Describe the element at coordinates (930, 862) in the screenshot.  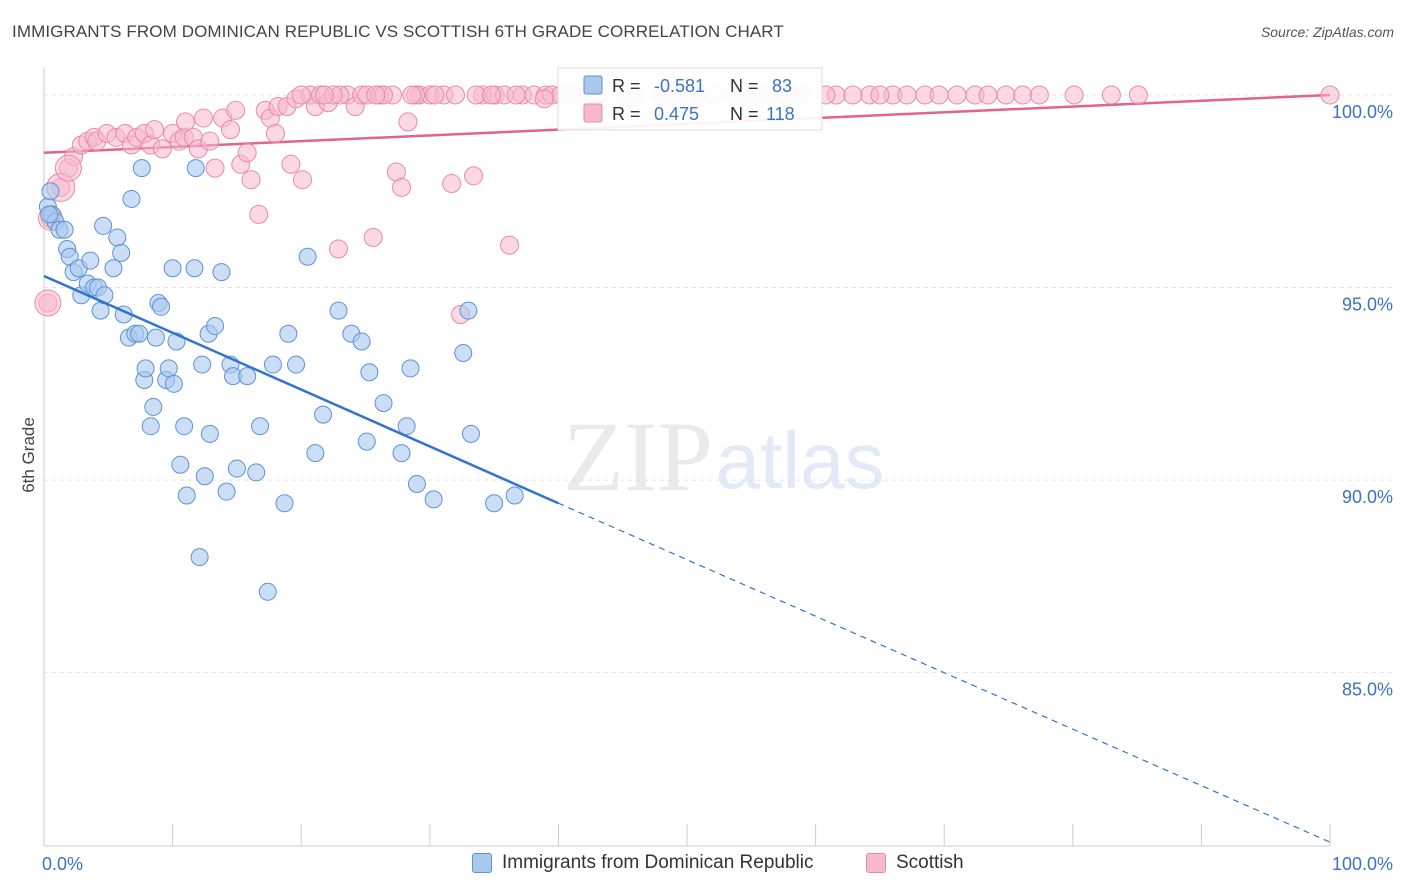
I see `legend-label: Scottish` at that location.